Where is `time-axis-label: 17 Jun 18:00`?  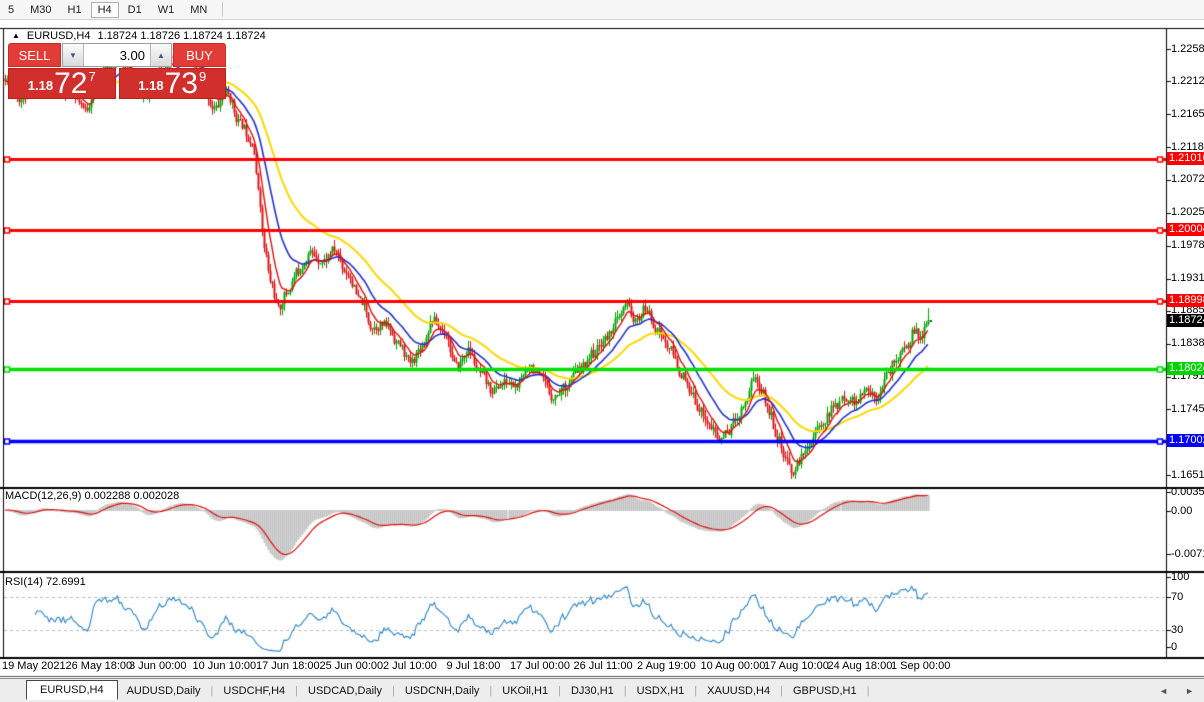
time-axis-label: 17 Jun 18:00 is located at coordinates (288, 666).